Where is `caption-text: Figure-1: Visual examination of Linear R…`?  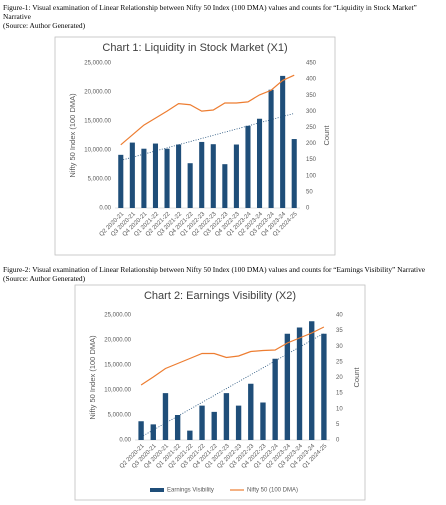 caption-text: Figure-1: Visual examination of Linear R… is located at coordinates (210, 12).